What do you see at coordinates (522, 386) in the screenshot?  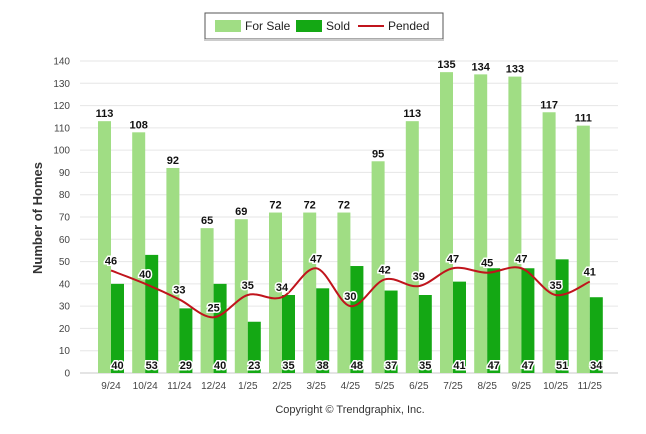 I see `x-tick-label: 9/25` at bounding box center [522, 386].